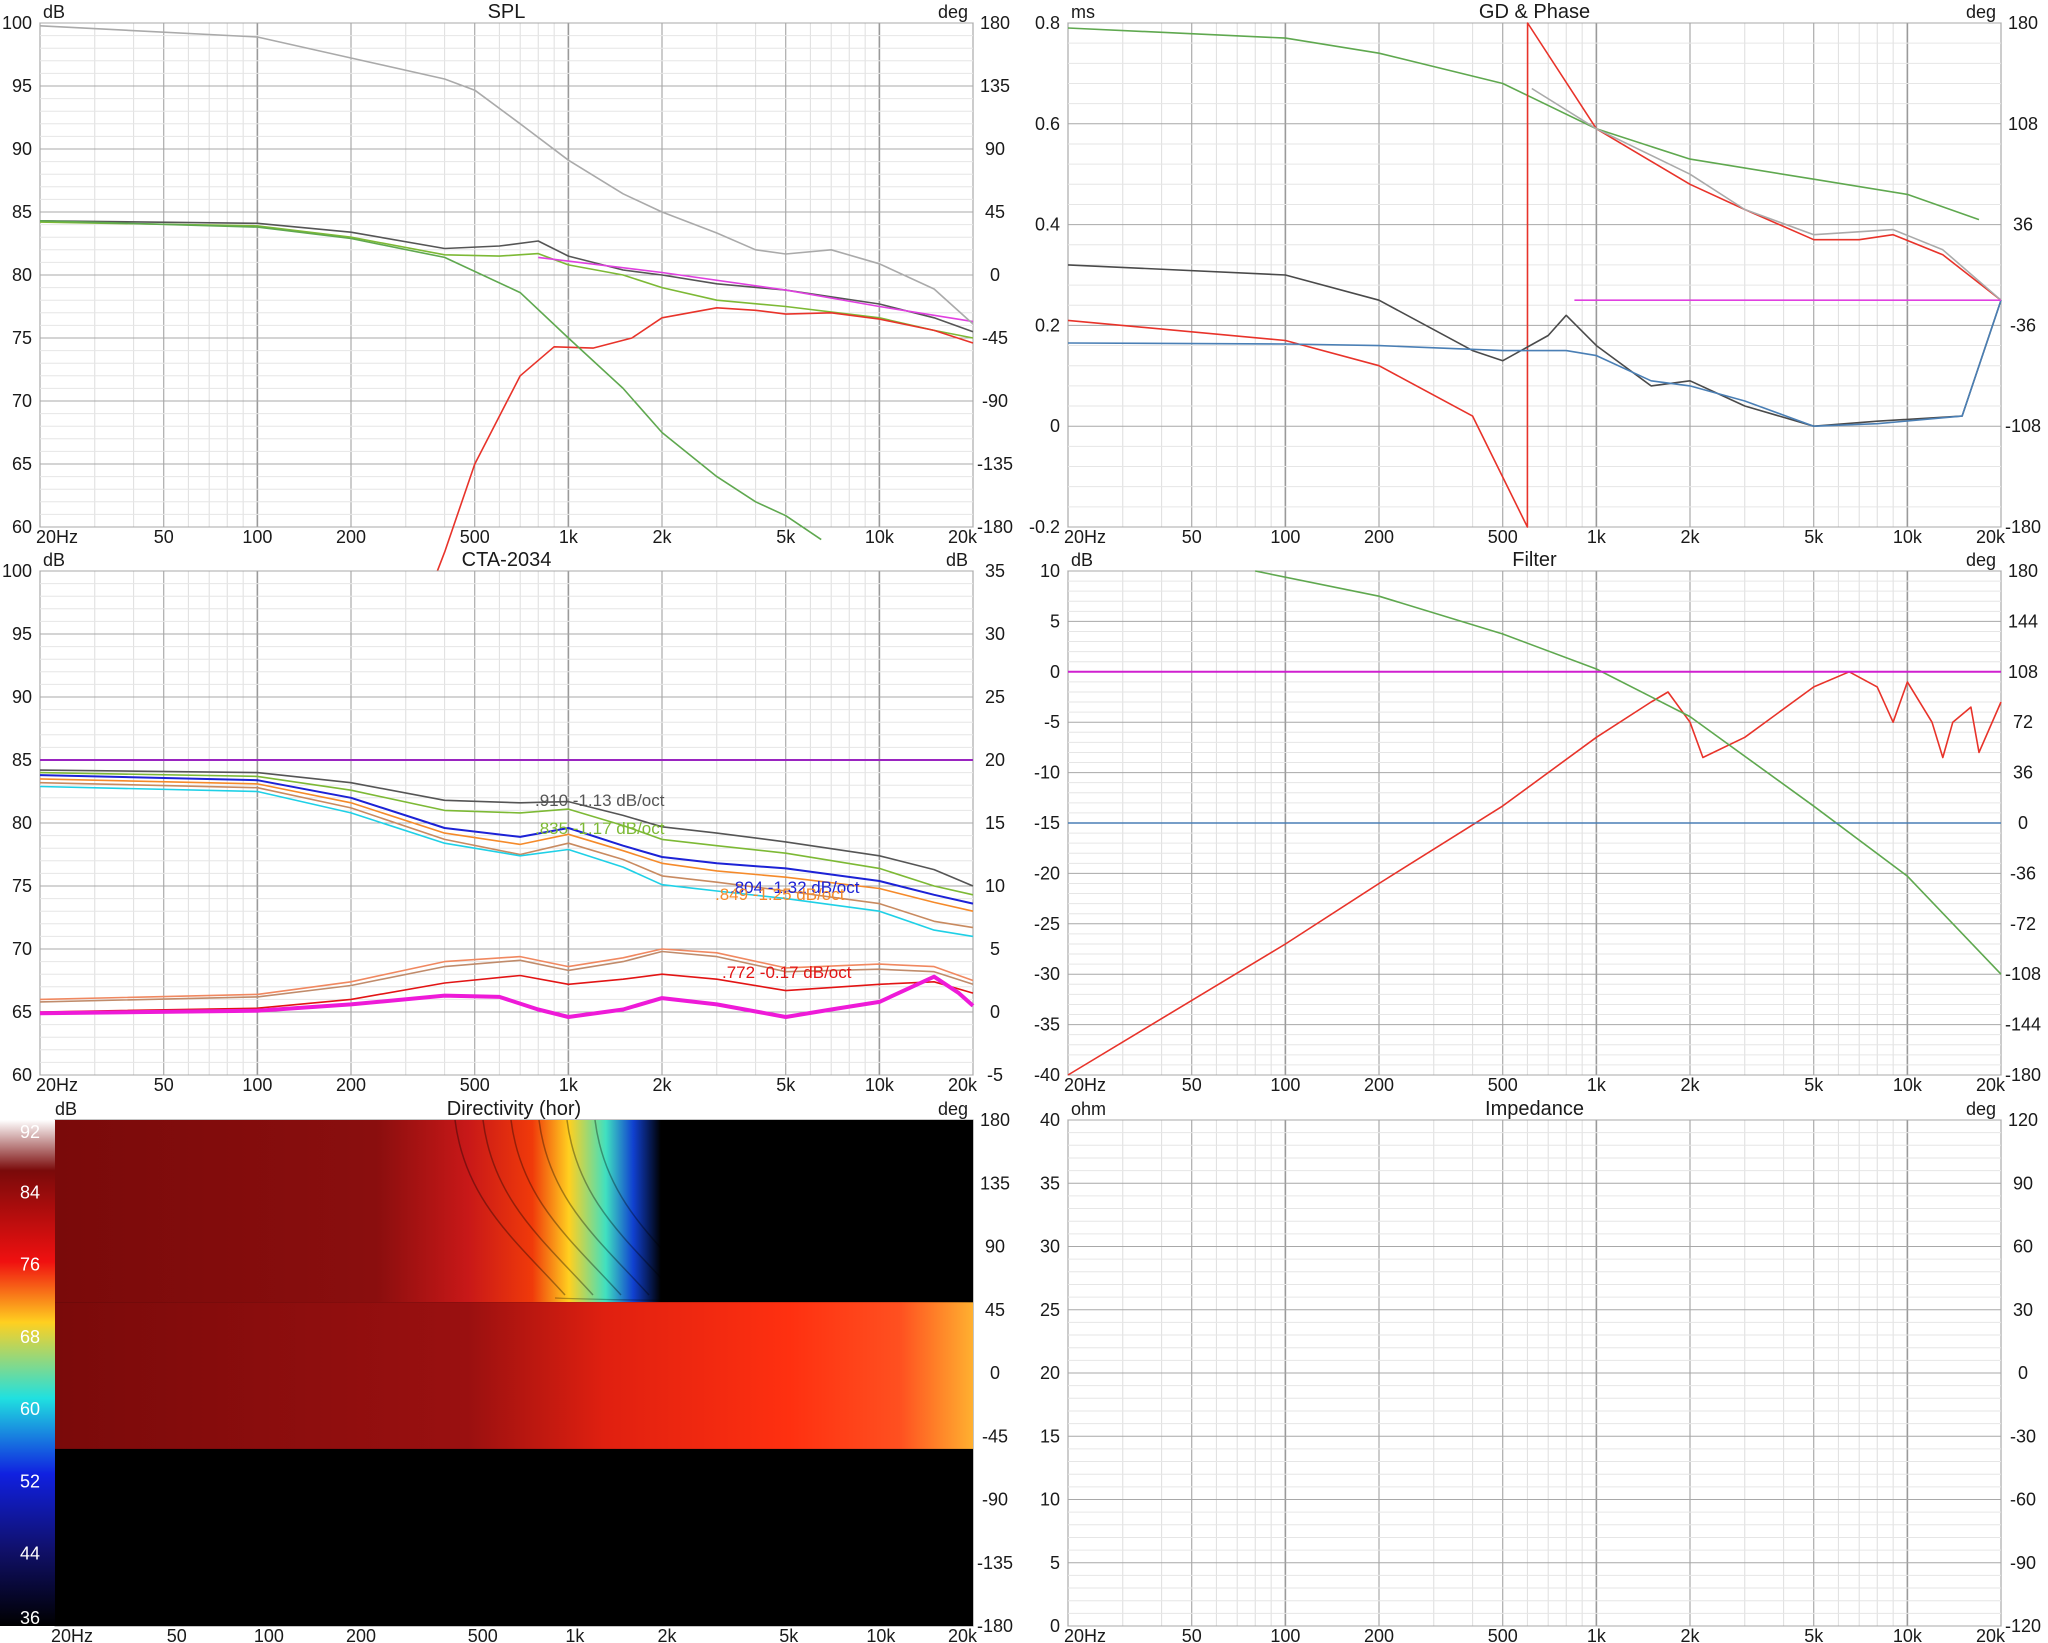 This screenshot has width=2048, height=1643. I want to click on left-axis-tick-label: 30, so click(1050, 1247).